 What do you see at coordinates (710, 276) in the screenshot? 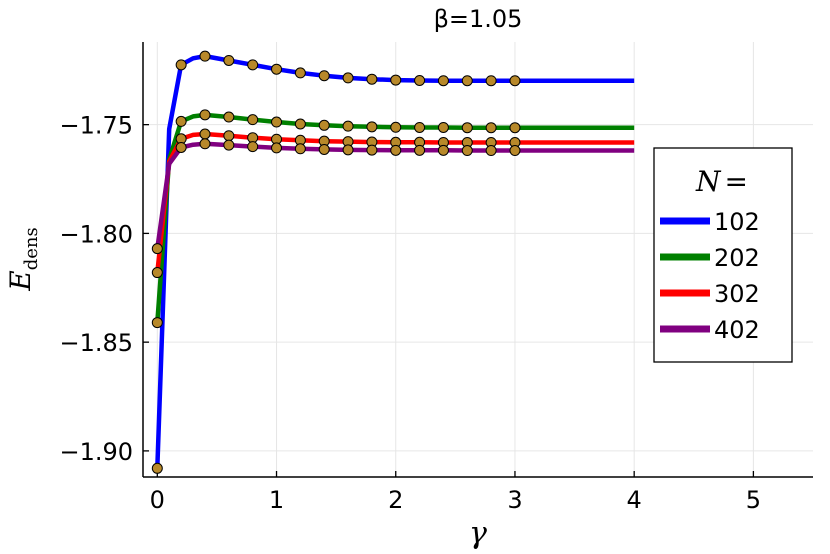
I see `legend-entries: 102 202 302 402` at bounding box center [710, 276].